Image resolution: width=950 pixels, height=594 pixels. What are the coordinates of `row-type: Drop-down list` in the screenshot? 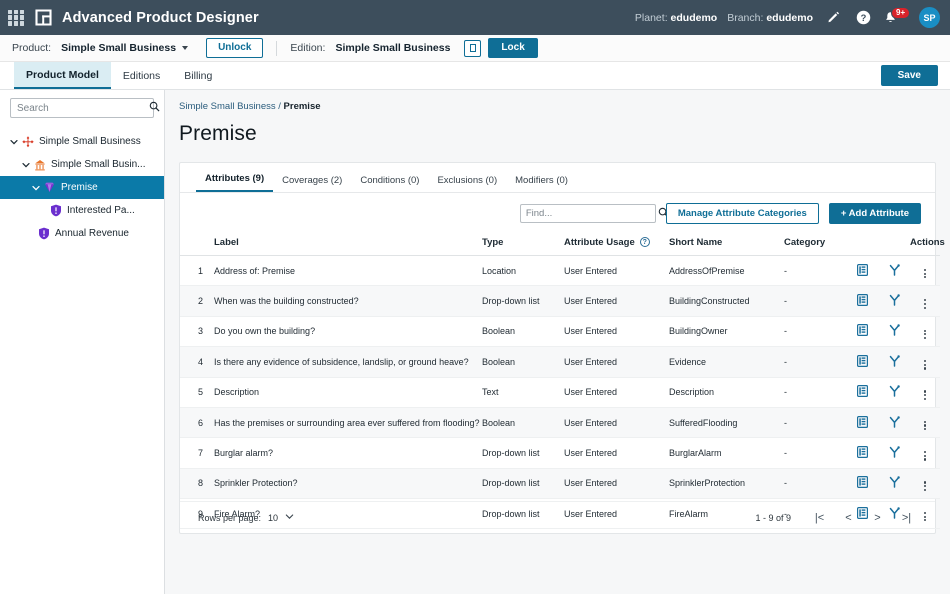 It's located at (523, 514).